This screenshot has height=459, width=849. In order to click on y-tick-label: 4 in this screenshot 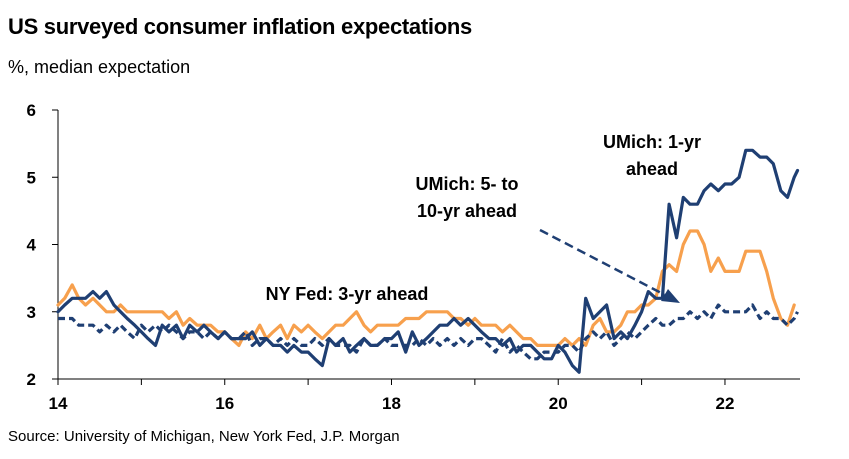, I will do `click(32, 245)`.